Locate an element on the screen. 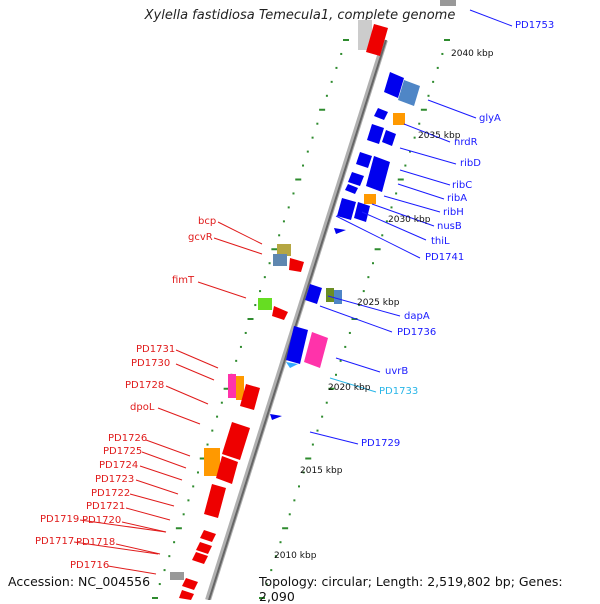  gene-label-nusb: nusB is located at coordinates (449, 226).